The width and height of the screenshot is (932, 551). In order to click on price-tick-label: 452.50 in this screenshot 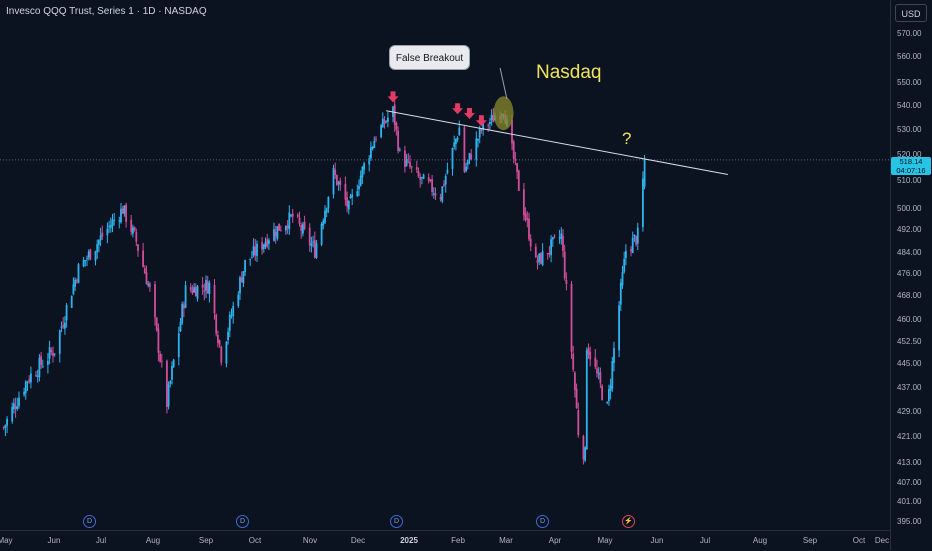, I will do `click(909, 341)`.